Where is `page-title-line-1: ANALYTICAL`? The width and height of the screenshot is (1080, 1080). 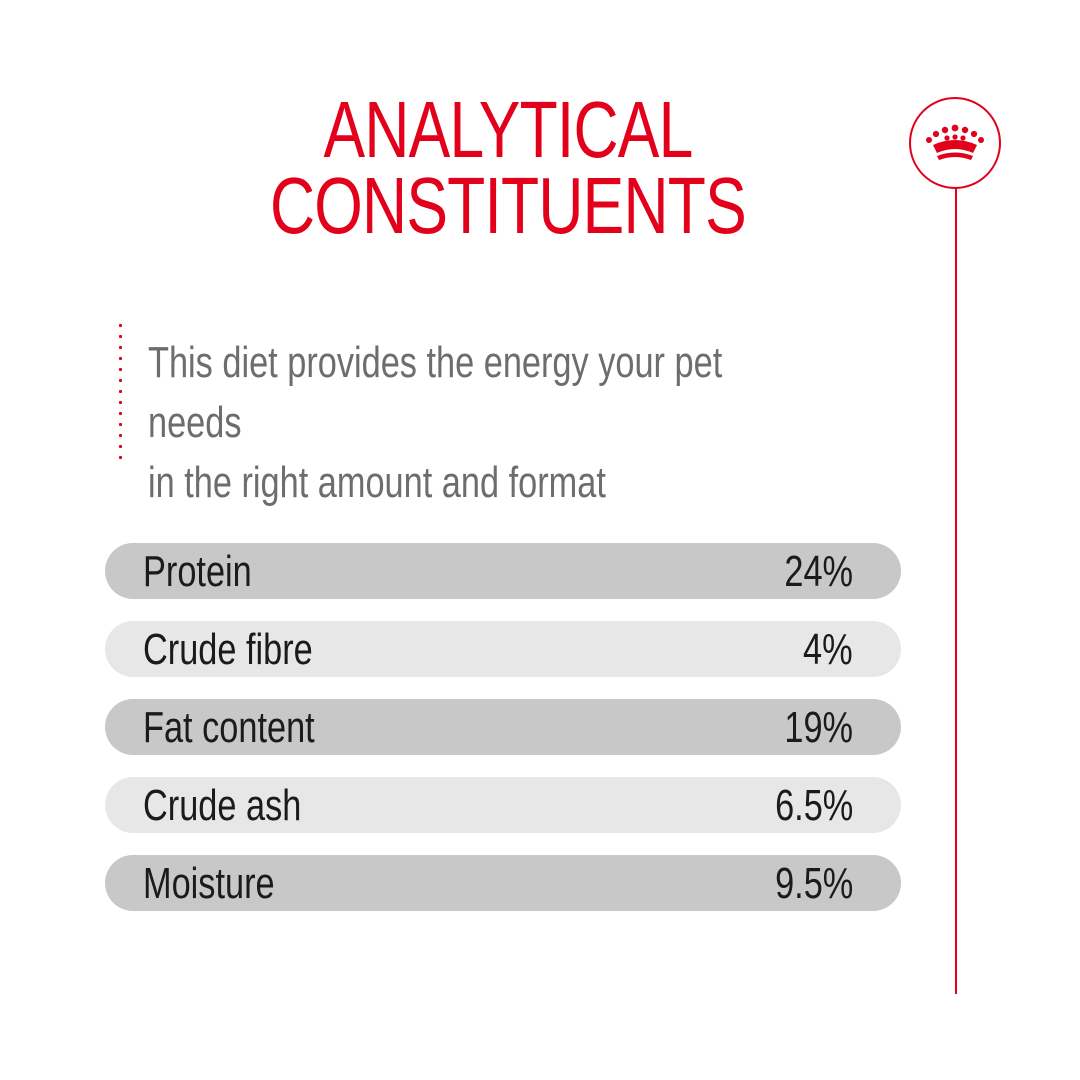
page-title-line-1: ANALYTICAL is located at coordinates (508, 129).